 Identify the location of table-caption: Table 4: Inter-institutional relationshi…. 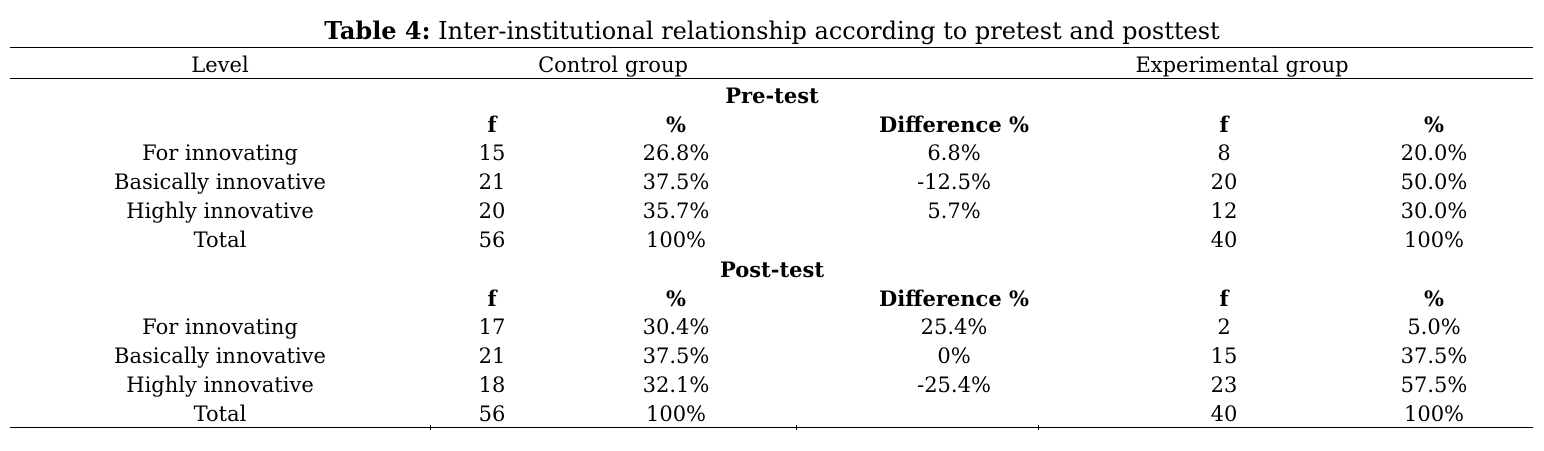
(772, 31).